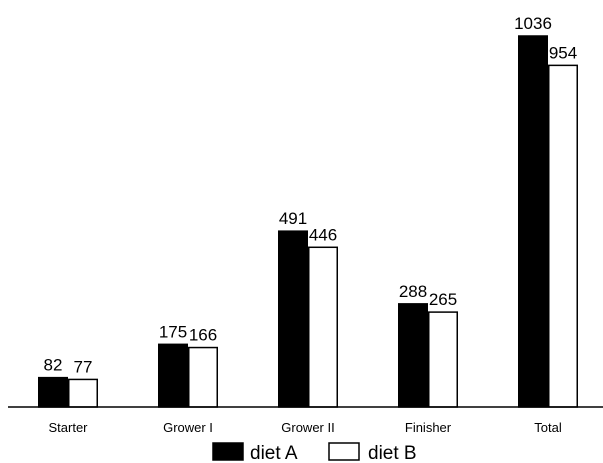 This screenshot has height=463, width=603. What do you see at coordinates (314, 452) in the screenshot?
I see `legend: diet A diet B` at bounding box center [314, 452].